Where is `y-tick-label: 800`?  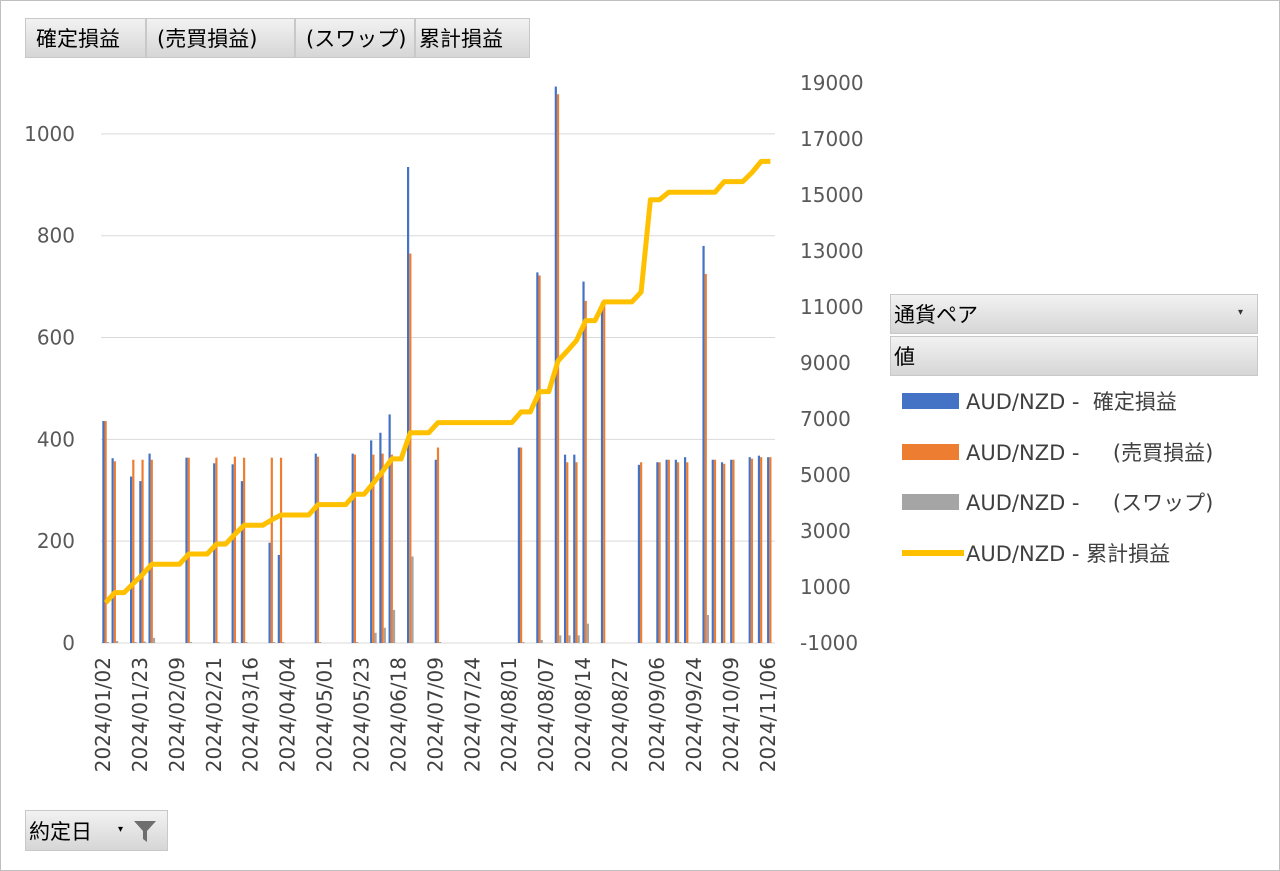
y-tick-label: 800 is located at coordinates (56, 236).